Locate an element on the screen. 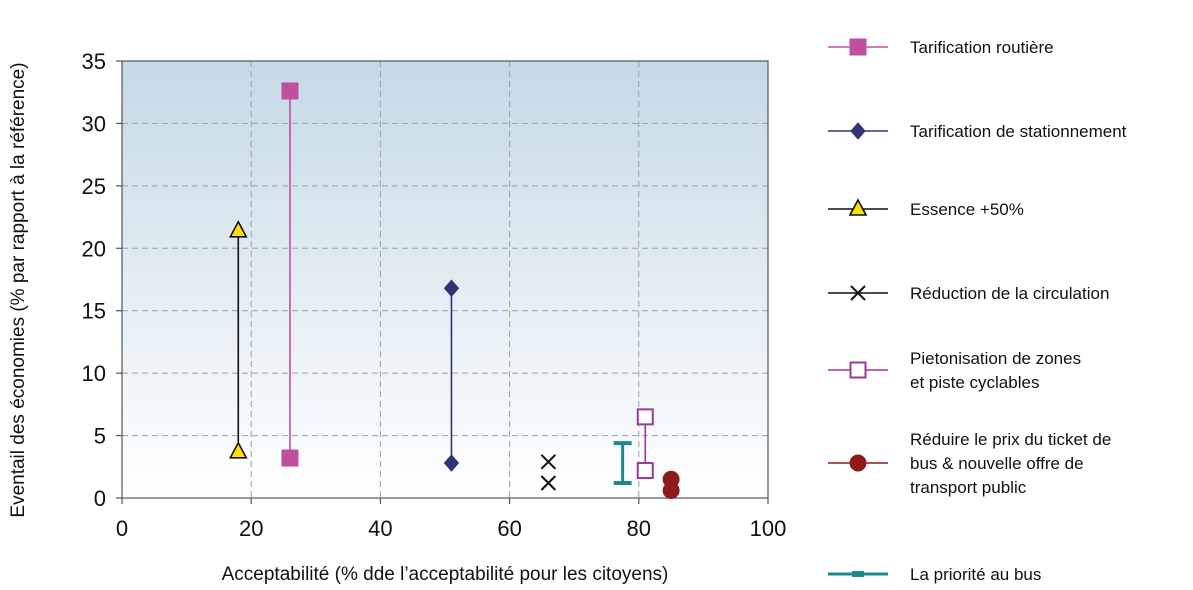  legend-label-line: Pietonisation de zones is located at coordinates (995, 358).